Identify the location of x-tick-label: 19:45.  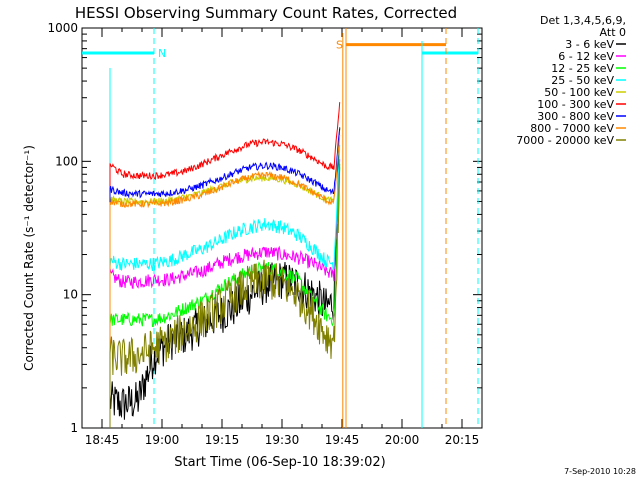
(342, 440).